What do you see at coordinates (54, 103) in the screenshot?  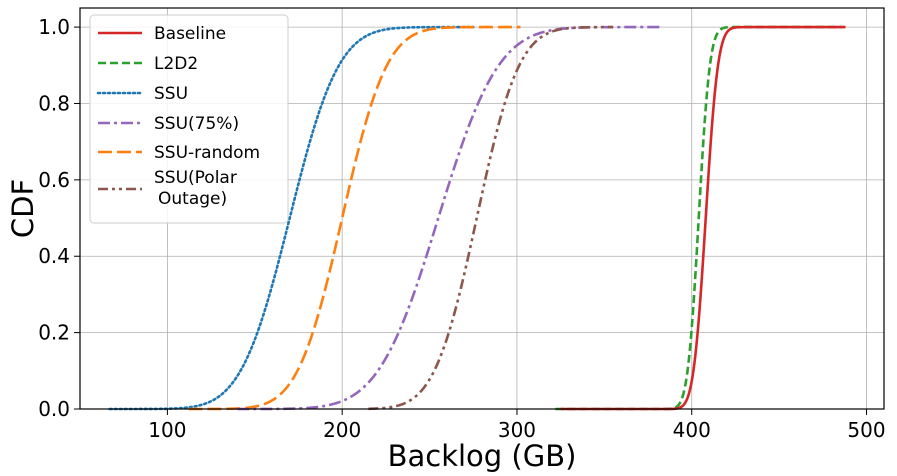 I see `y-tick-label: 0.8` at bounding box center [54, 103].